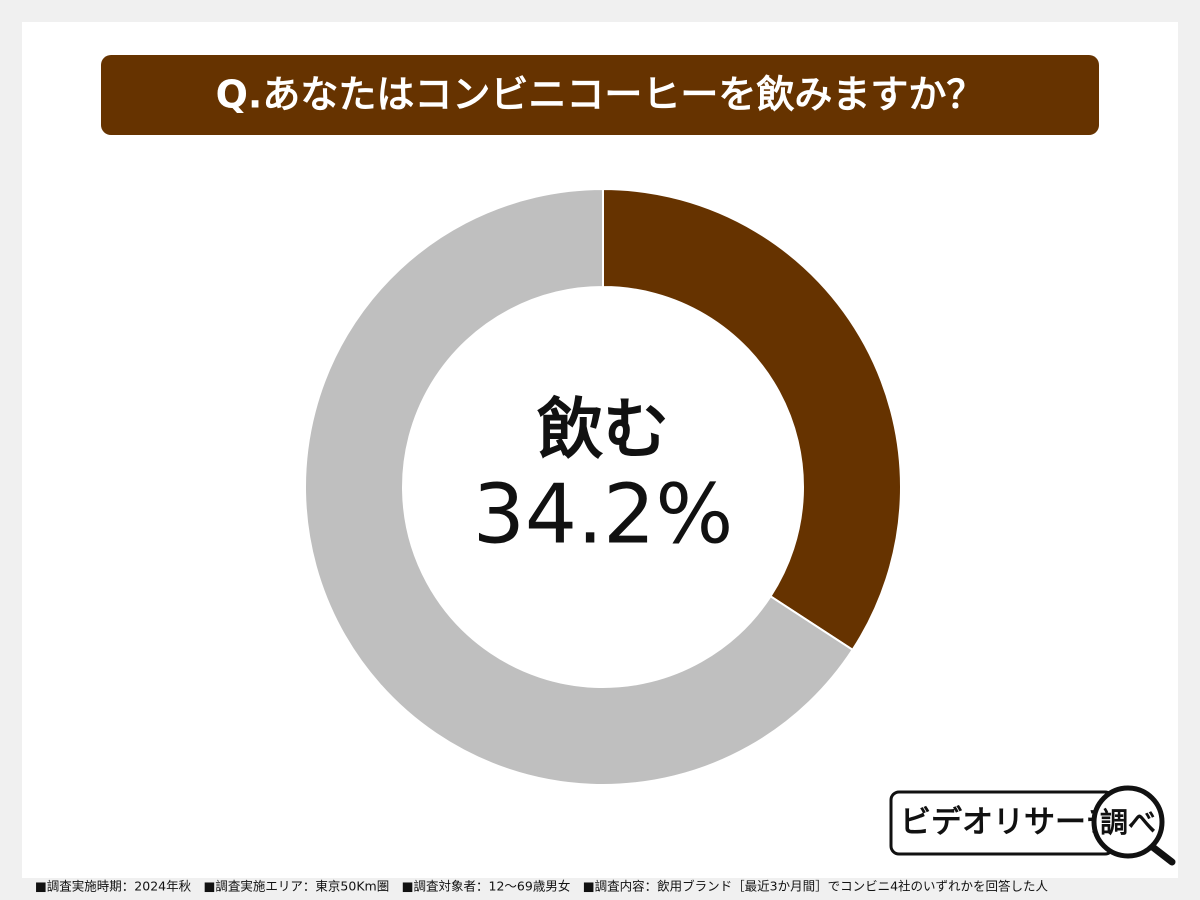 This screenshot has height=900, width=1200. I want to click on logo: ビデオリサーチ 調べ, so click(1032, 825).